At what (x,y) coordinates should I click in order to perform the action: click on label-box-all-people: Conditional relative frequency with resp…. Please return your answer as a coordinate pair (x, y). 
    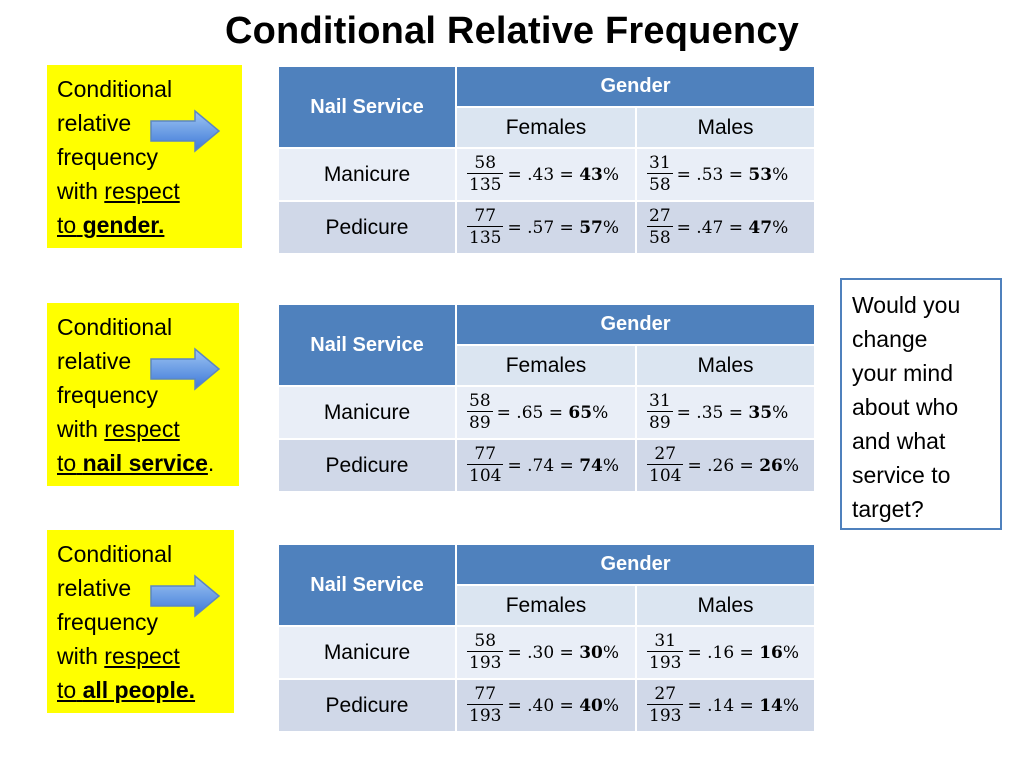
    Looking at the image, I should click on (140, 621).